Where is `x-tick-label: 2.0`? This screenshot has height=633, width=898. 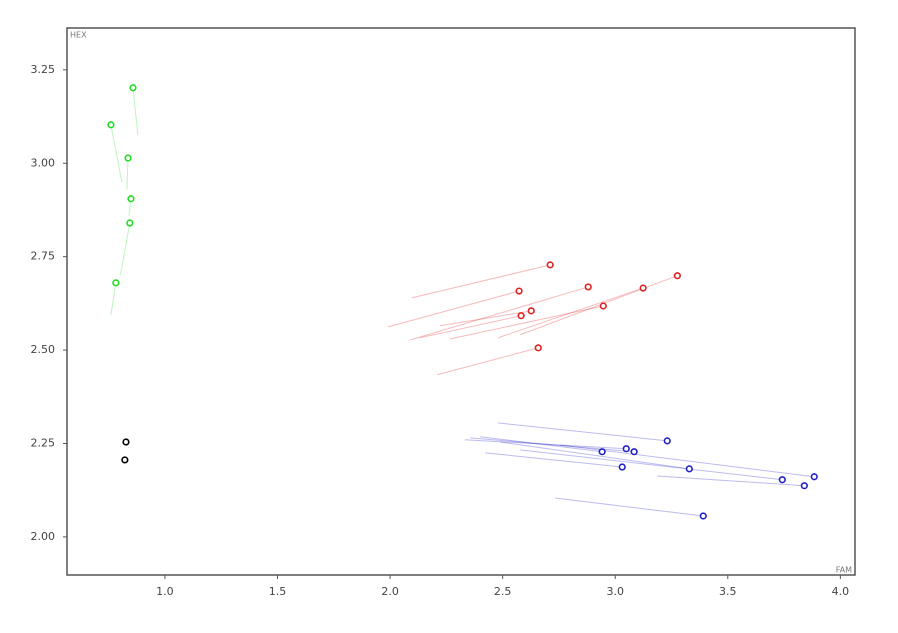
x-tick-label: 2.0 is located at coordinates (390, 591).